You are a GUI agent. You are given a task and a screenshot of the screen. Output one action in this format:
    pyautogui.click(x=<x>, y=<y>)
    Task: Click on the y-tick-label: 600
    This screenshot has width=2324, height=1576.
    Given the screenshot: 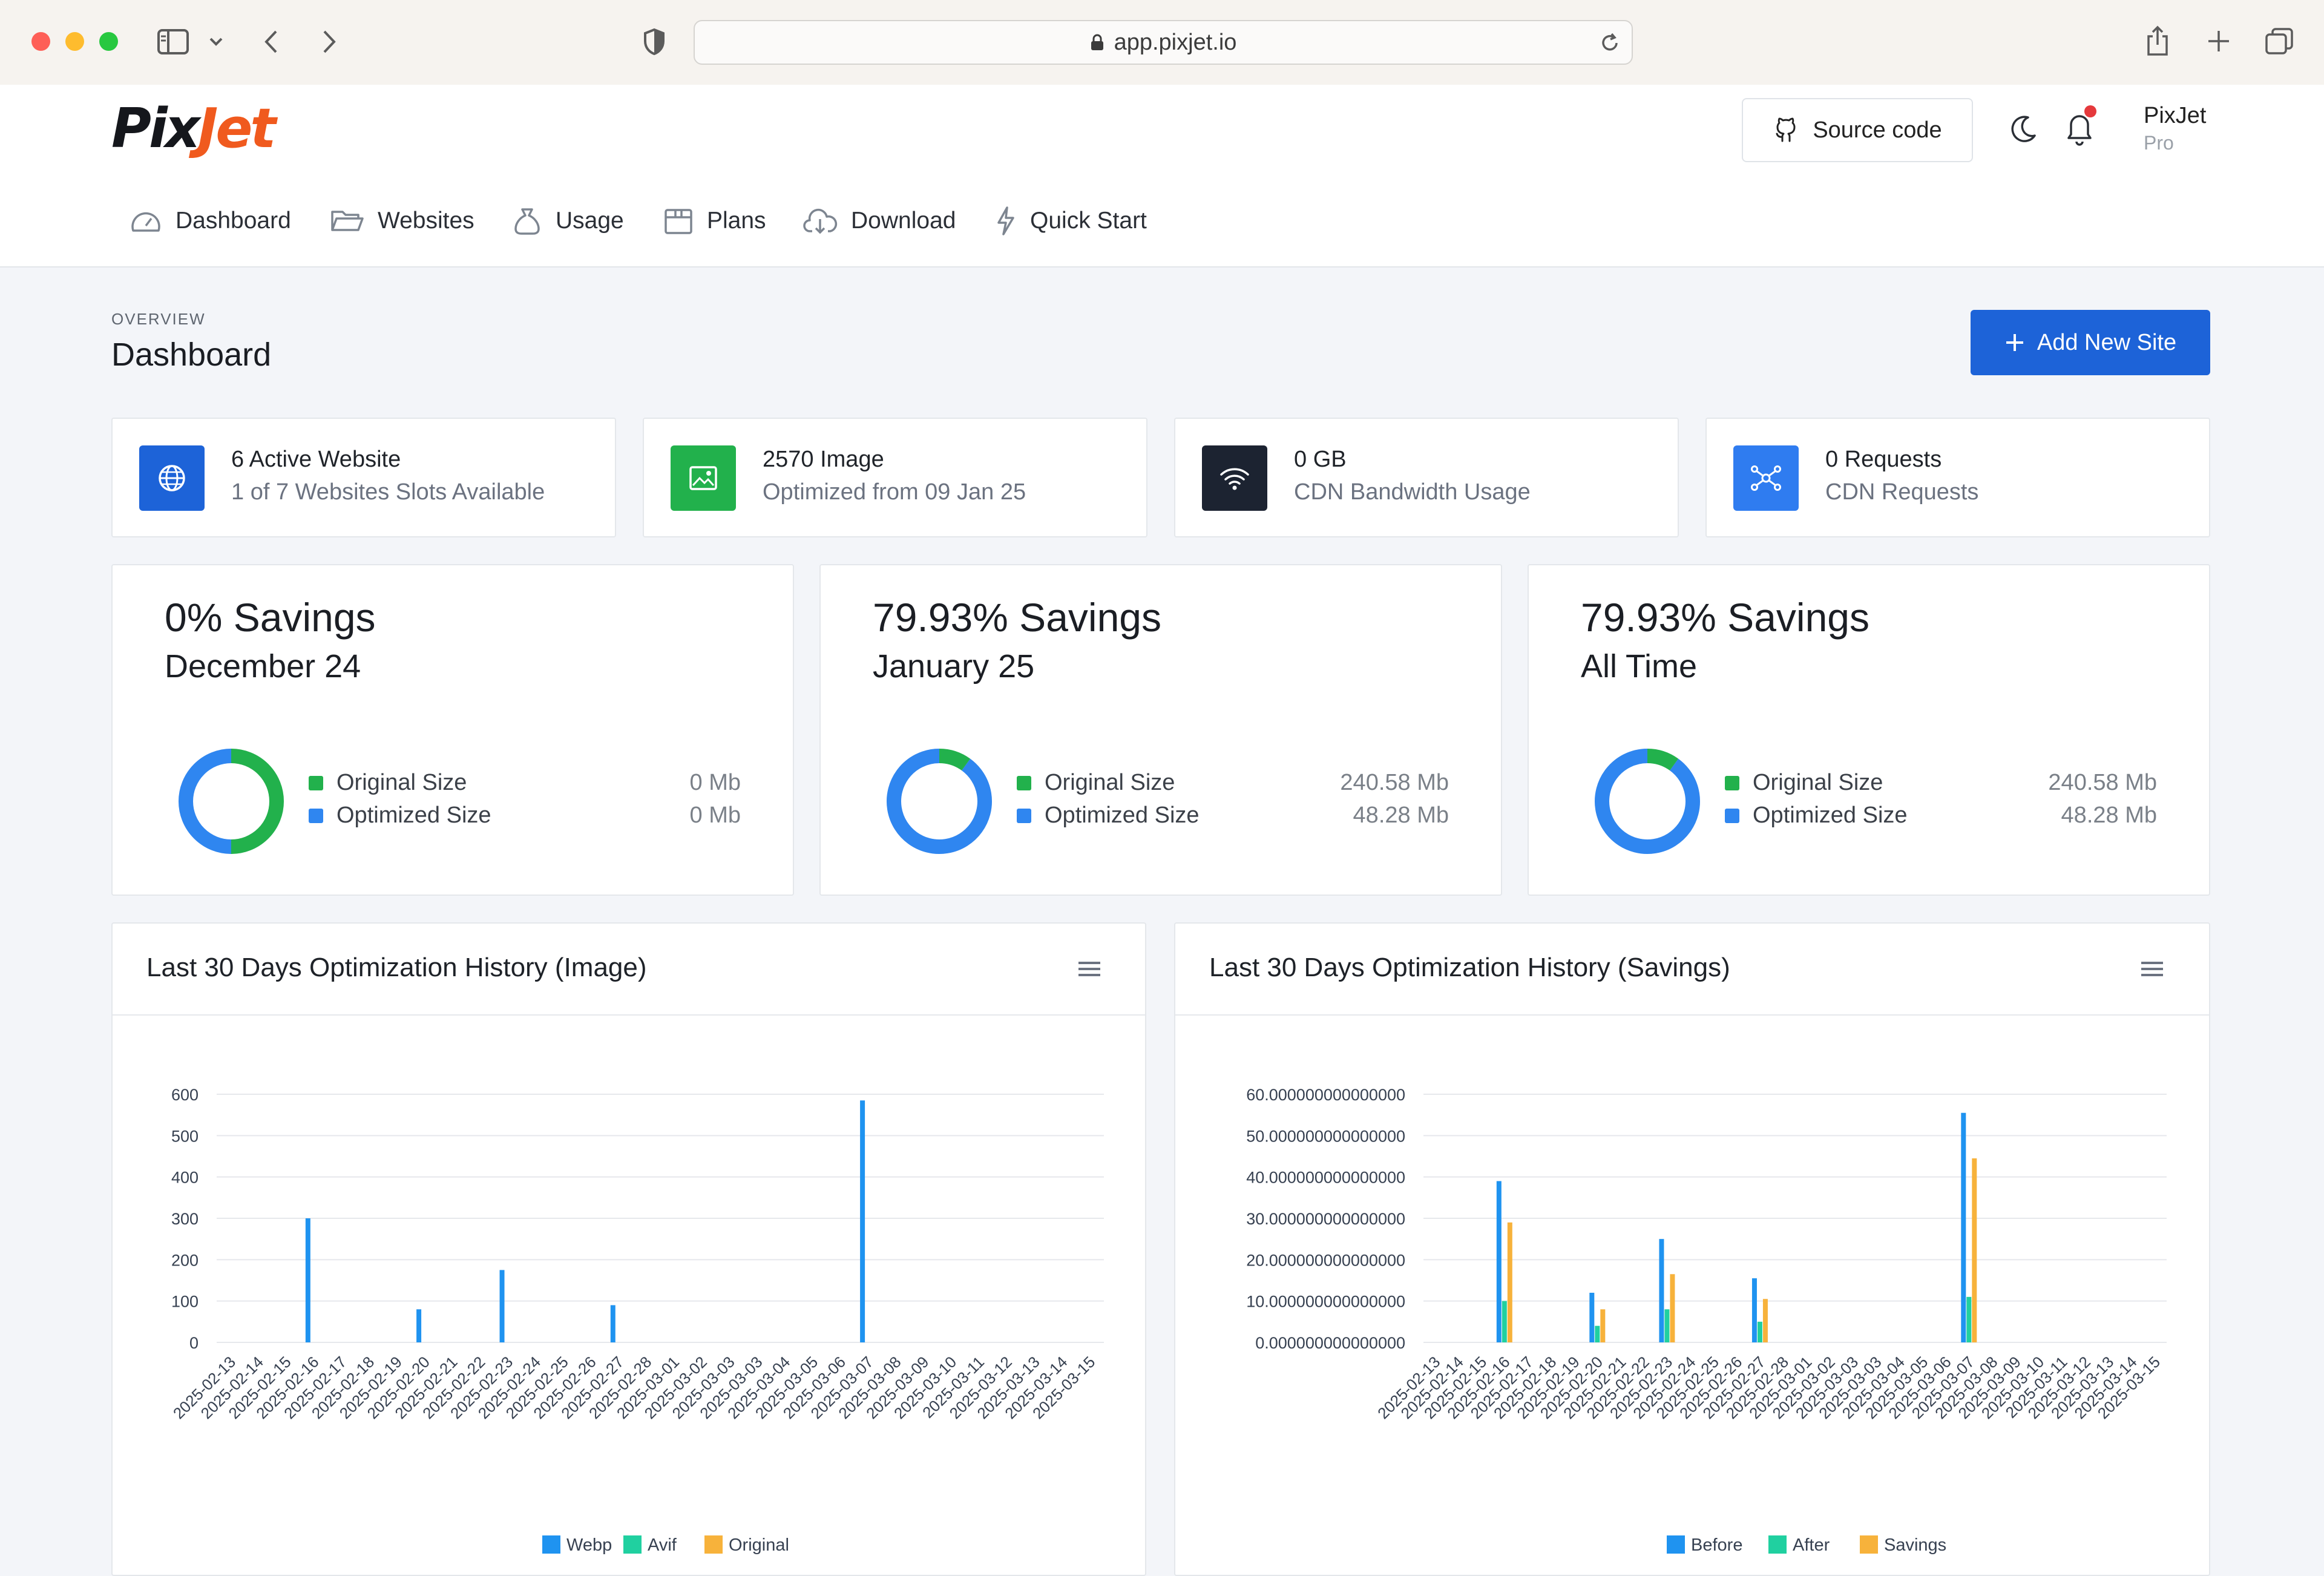 What is the action you would take?
    pyautogui.click(x=185, y=1095)
    